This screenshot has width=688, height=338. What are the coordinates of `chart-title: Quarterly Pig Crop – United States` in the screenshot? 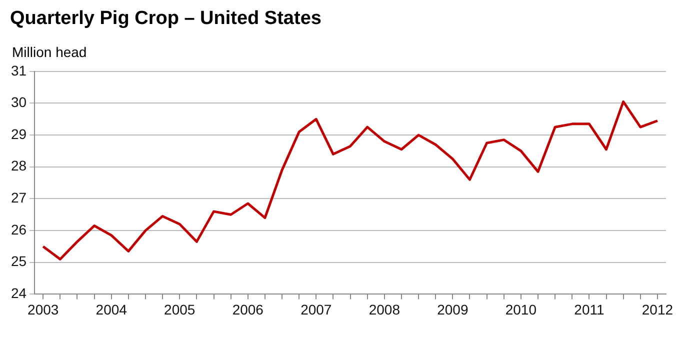 It's located at (166, 19).